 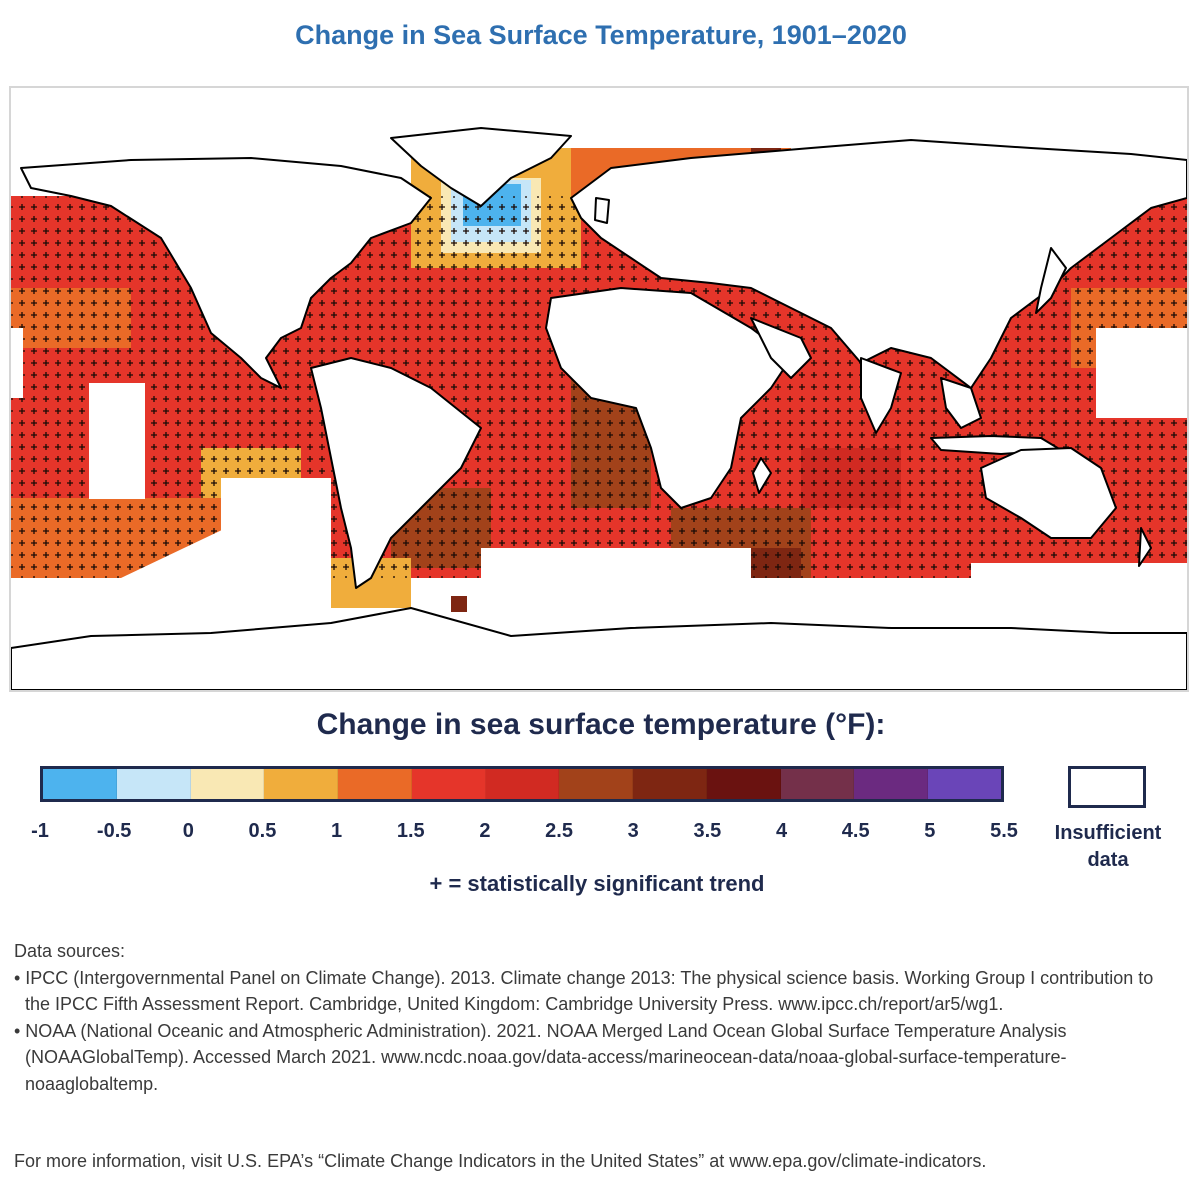 I want to click on legend-tick-label: 4.5, so click(x=855, y=831).